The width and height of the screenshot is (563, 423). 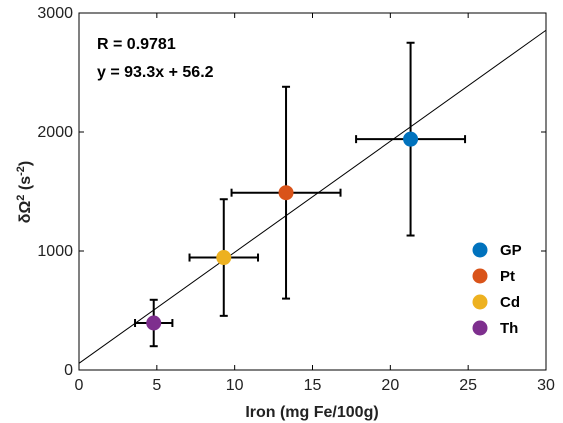 What do you see at coordinates (68, 370) in the screenshot?
I see `y-tick-label-0: 0` at bounding box center [68, 370].